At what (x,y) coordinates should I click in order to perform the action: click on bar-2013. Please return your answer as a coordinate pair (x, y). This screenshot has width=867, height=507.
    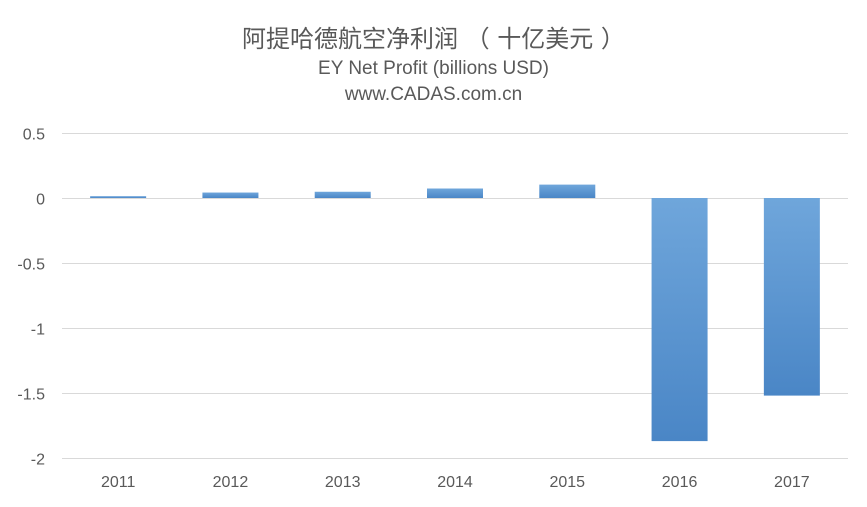
    Looking at the image, I should click on (342, 194).